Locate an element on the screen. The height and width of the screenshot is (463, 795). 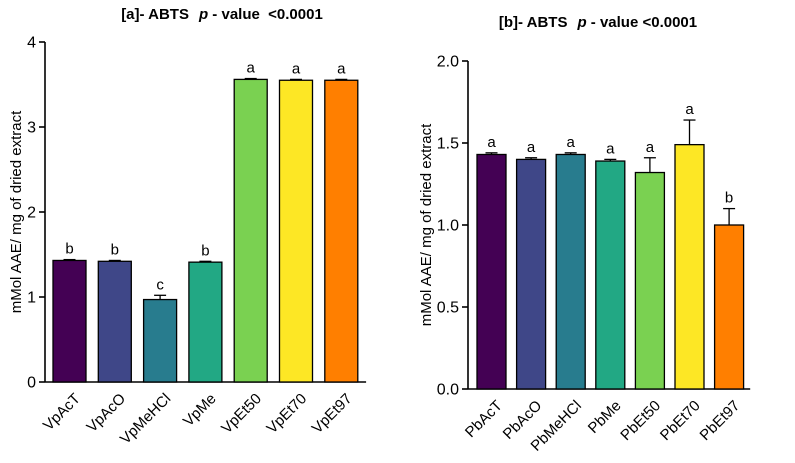
chart-b-y-tick-label: 1.5 is located at coordinates (448, 144).